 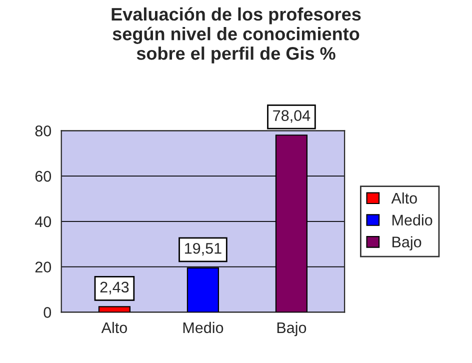 What do you see at coordinates (43, 267) in the screenshot?
I see `y-tick-label: 20` at bounding box center [43, 267].